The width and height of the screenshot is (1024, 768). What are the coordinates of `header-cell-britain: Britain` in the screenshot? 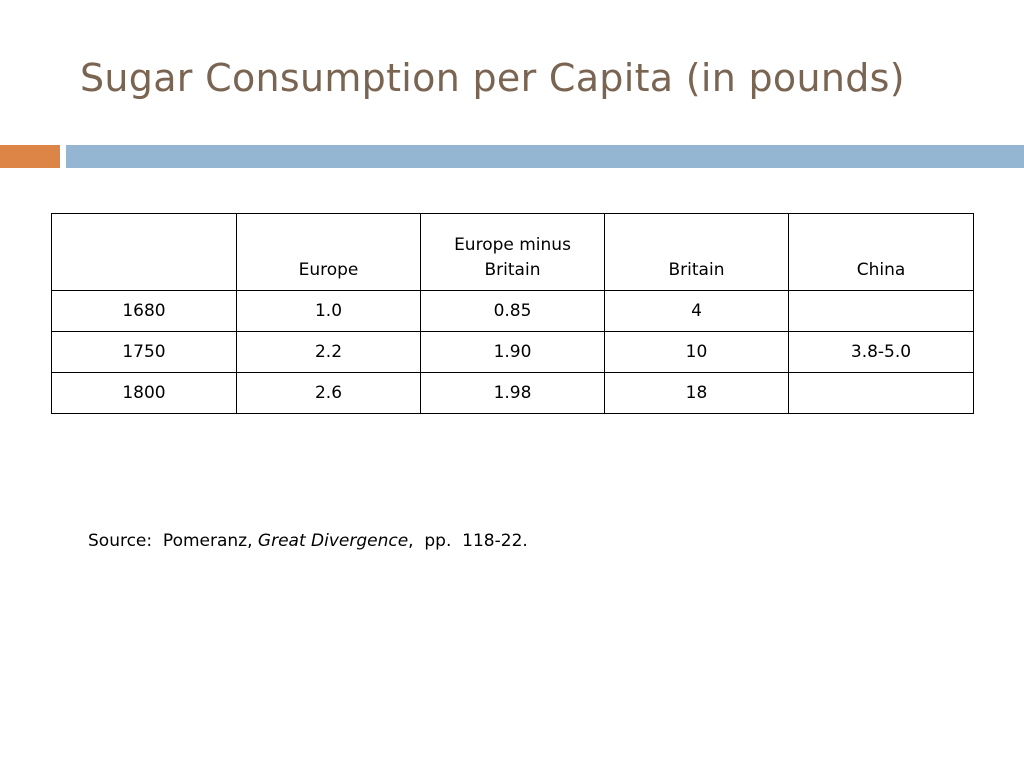 It's located at (696, 252).